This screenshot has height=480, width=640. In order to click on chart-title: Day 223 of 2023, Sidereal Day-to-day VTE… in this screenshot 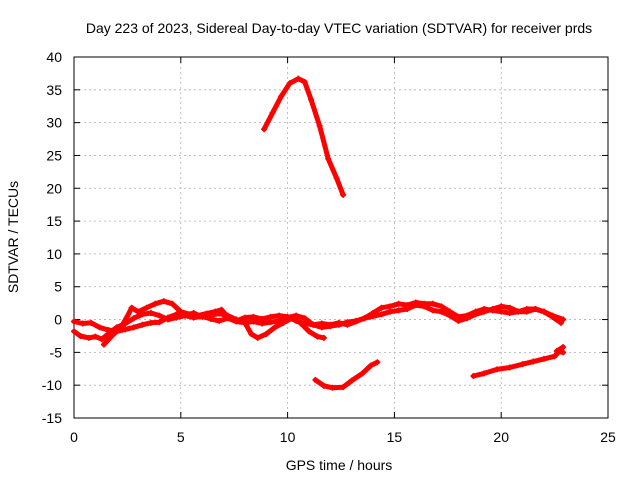, I will do `click(339, 28)`.